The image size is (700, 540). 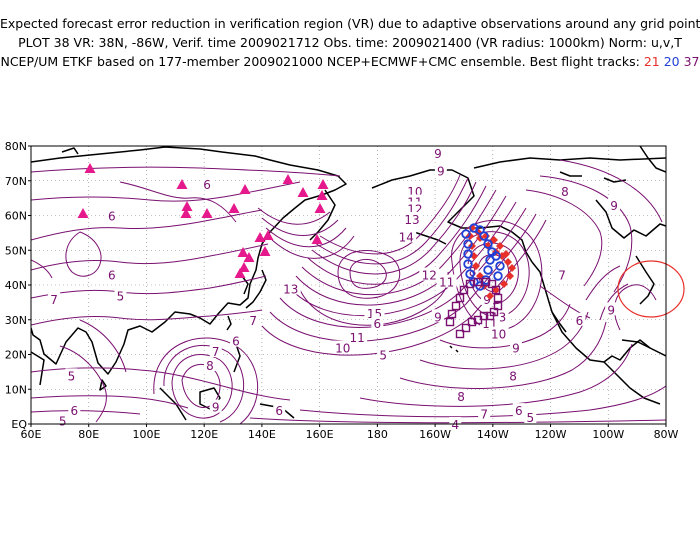 What do you see at coordinates (671, 61) in the screenshot?
I see `track-label-blue: 20` at bounding box center [671, 61].